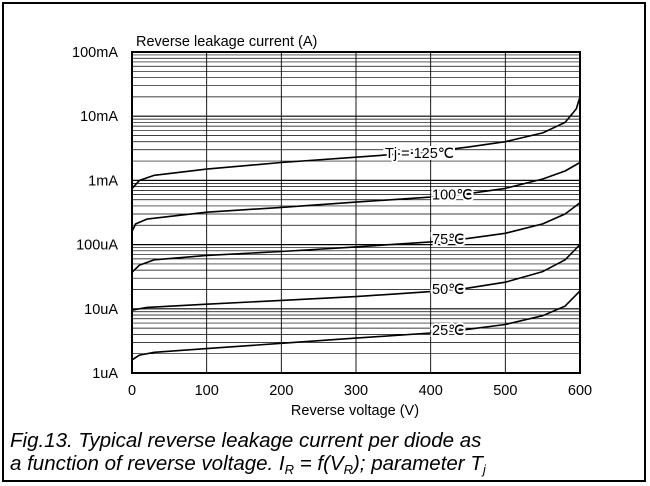 Image resolution: width=650 pixels, height=486 pixels. Describe the element at coordinates (105, 374) in the screenshot. I see `y-tick-label: 1uA` at that location.